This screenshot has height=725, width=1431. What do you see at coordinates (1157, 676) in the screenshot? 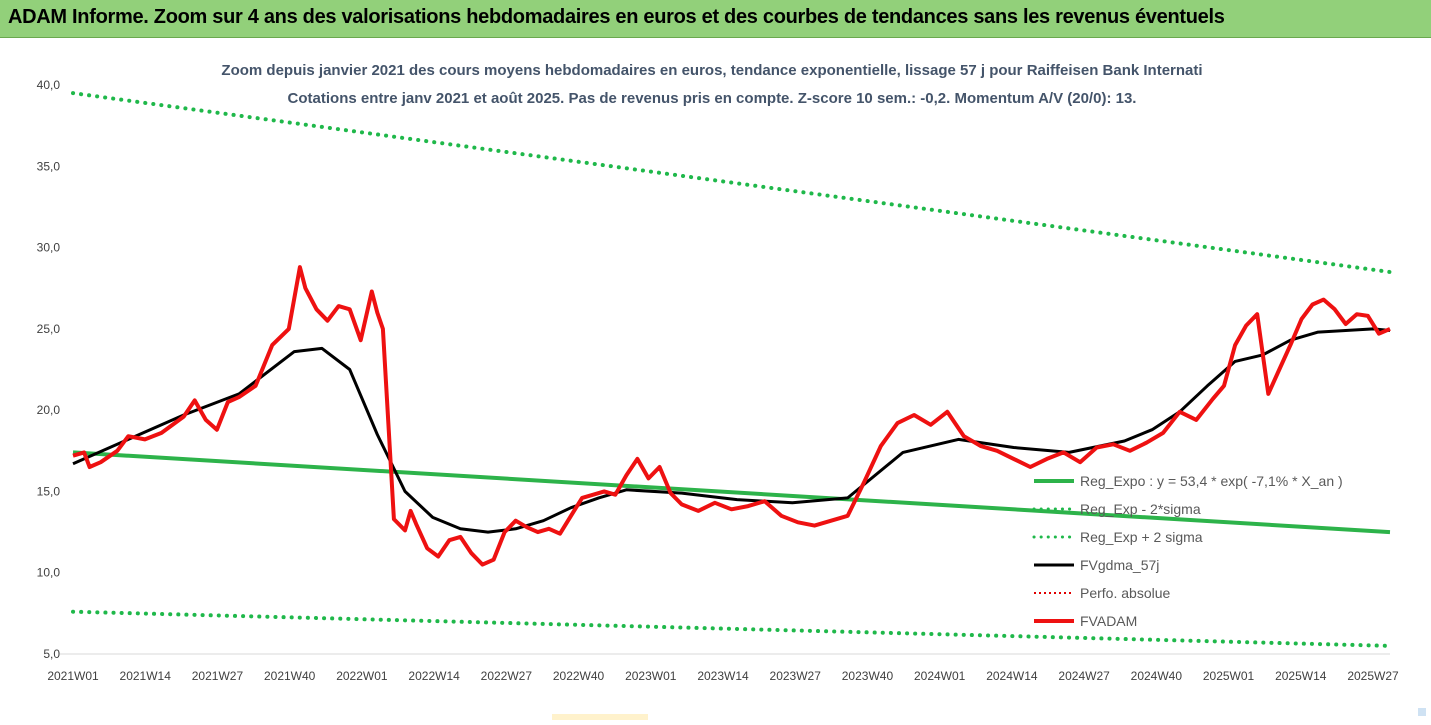
I see `x-tick-label: 2024W40` at bounding box center [1157, 676].